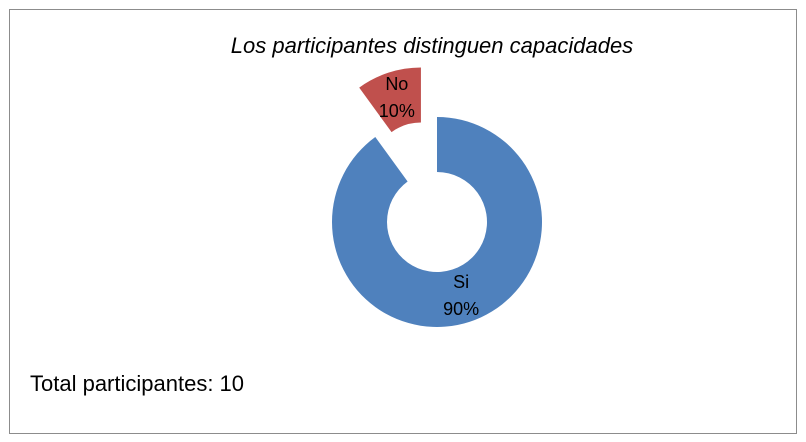  What do you see at coordinates (396, 84) in the screenshot?
I see `slice-category-label: No` at bounding box center [396, 84].